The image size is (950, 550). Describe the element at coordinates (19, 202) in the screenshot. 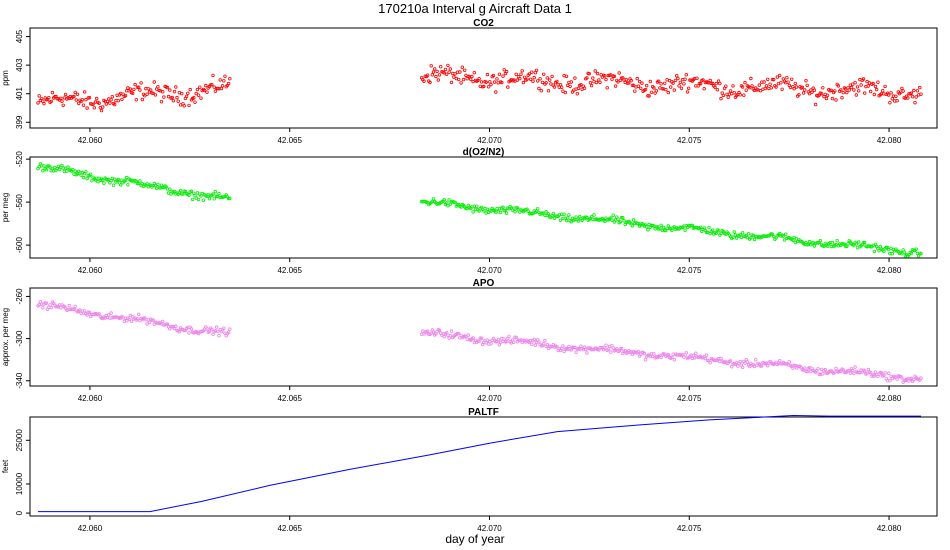

I see `y-tick-label: -560` at that location.